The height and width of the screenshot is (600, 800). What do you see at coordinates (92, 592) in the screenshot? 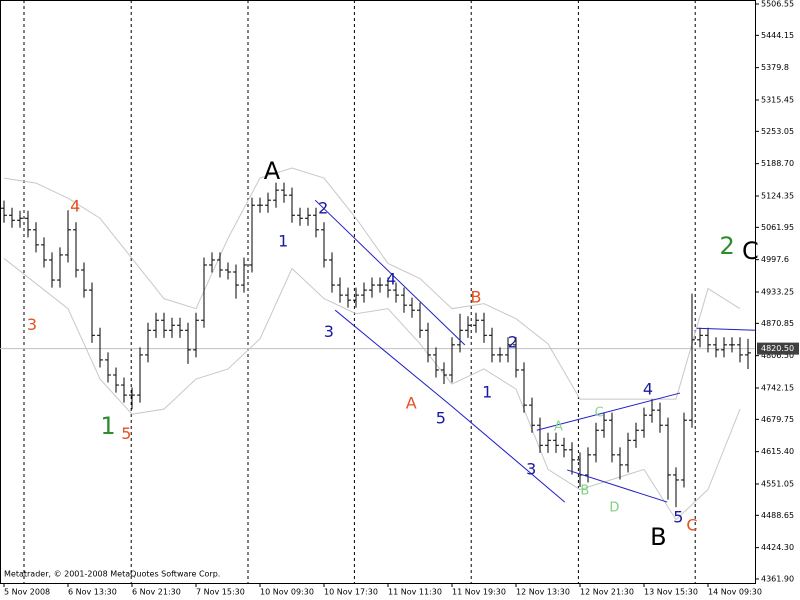
I see `x-tick-label: 6 Nov 13:30` at bounding box center [92, 592].